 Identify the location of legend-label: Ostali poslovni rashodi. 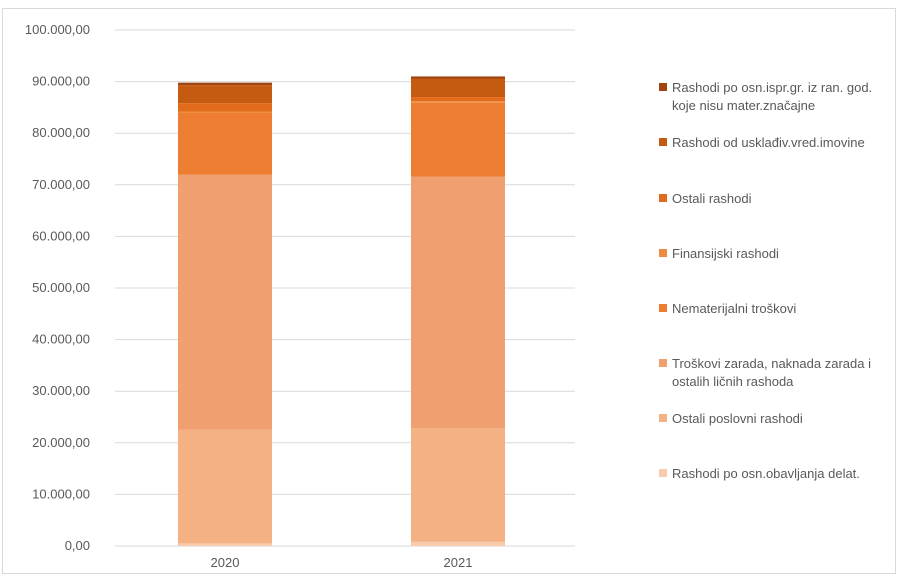
(737, 418).